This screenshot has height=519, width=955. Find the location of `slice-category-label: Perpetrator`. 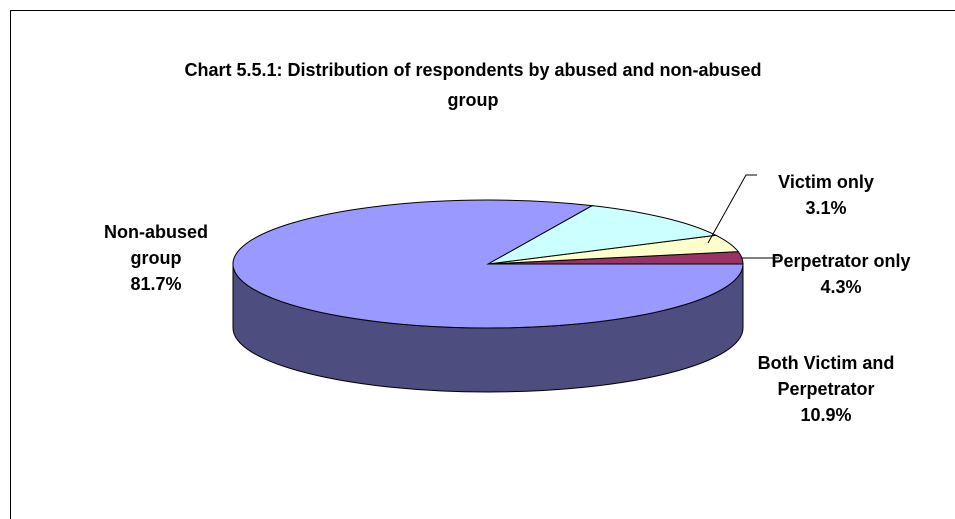

slice-category-label: Perpetrator is located at coordinates (825, 389).